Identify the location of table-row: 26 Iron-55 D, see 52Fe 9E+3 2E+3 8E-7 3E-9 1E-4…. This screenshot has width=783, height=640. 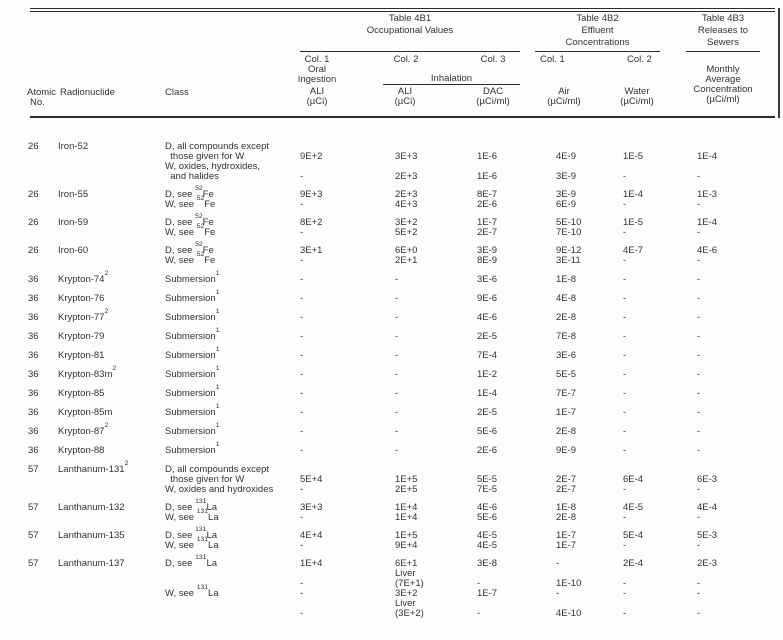
(398, 192).